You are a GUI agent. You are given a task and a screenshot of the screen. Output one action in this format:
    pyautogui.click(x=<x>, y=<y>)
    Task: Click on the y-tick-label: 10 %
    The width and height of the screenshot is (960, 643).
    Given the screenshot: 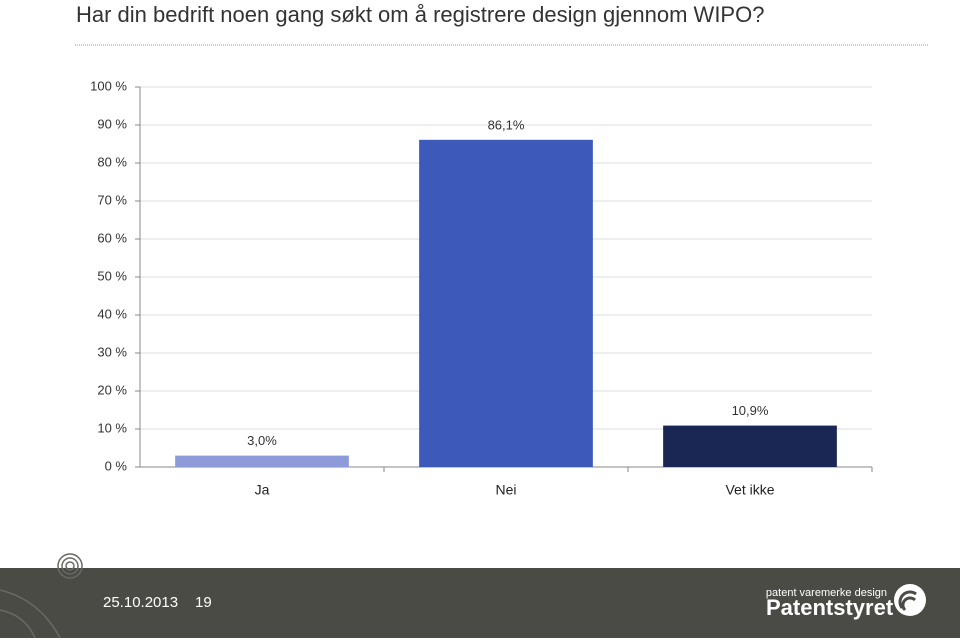 What is the action you would take?
    pyautogui.click(x=112, y=427)
    